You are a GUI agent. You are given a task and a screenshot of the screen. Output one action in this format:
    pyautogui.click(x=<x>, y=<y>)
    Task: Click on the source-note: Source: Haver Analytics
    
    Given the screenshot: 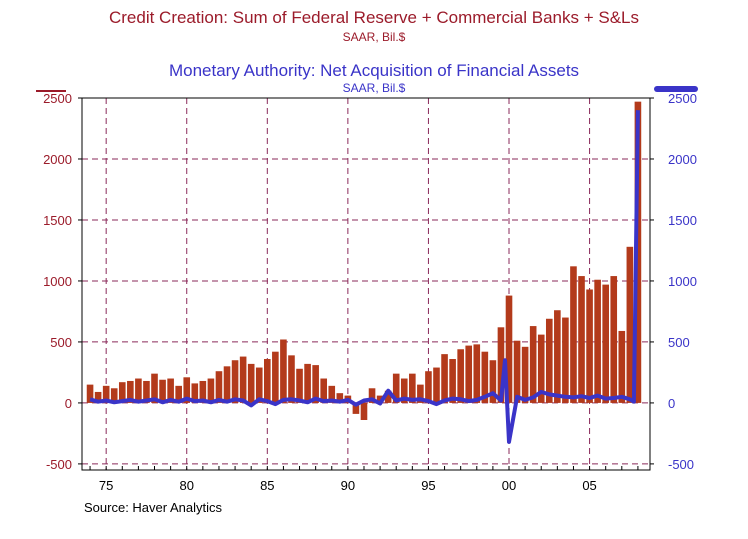 What is the action you would take?
    pyautogui.click(x=153, y=507)
    